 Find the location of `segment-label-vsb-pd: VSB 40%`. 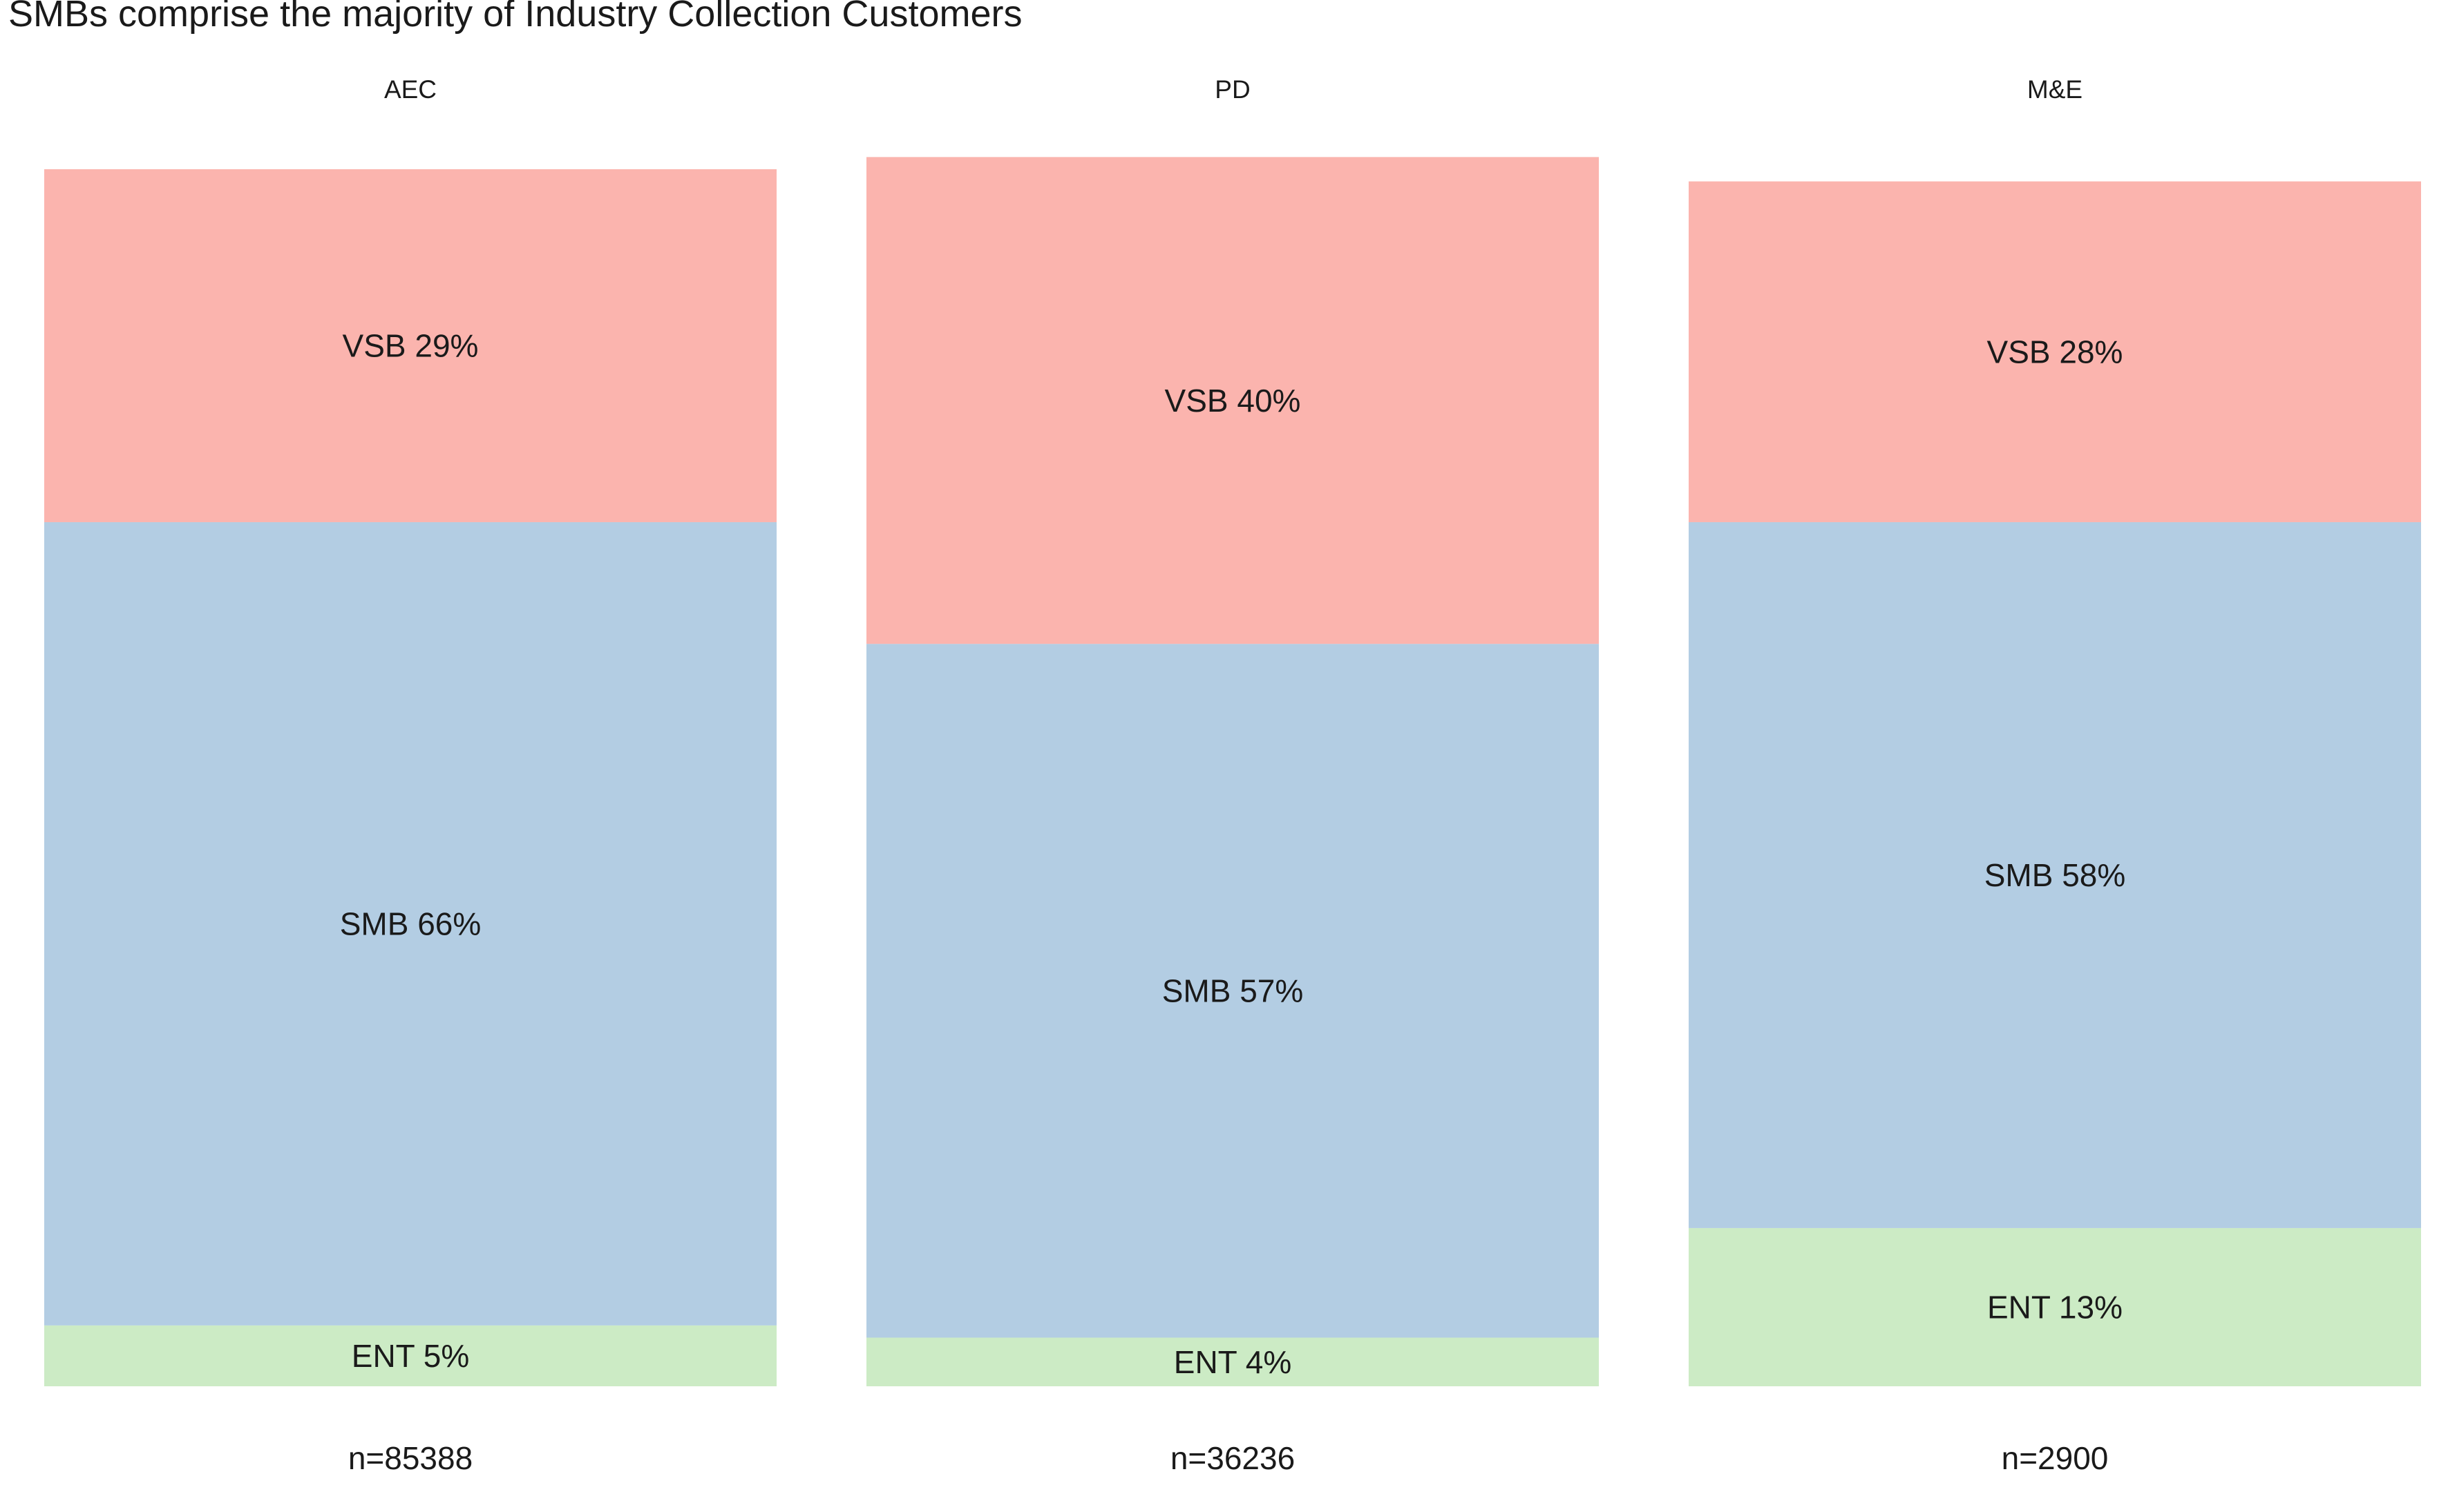

segment-label-vsb-pd: VSB 40% is located at coordinates (1233, 401).